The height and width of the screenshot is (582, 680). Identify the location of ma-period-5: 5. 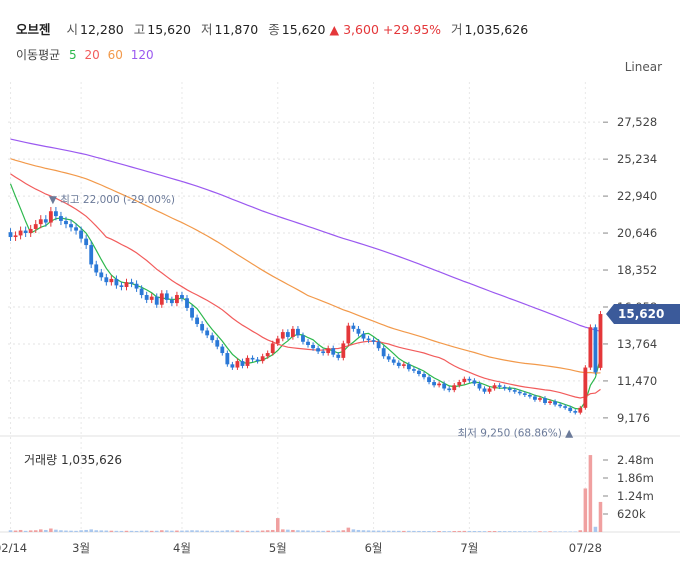
(73, 55).